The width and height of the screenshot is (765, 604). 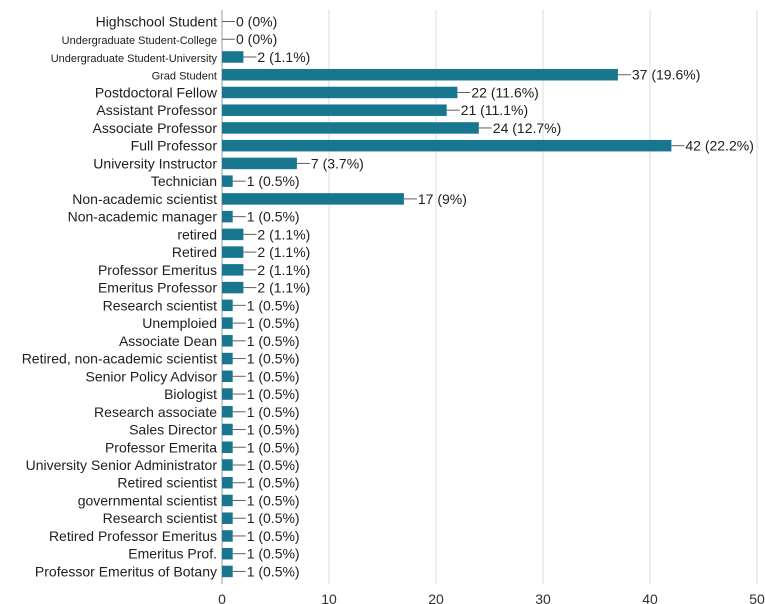 I want to click on data-label: 22 (11.6%), so click(x=504, y=92).